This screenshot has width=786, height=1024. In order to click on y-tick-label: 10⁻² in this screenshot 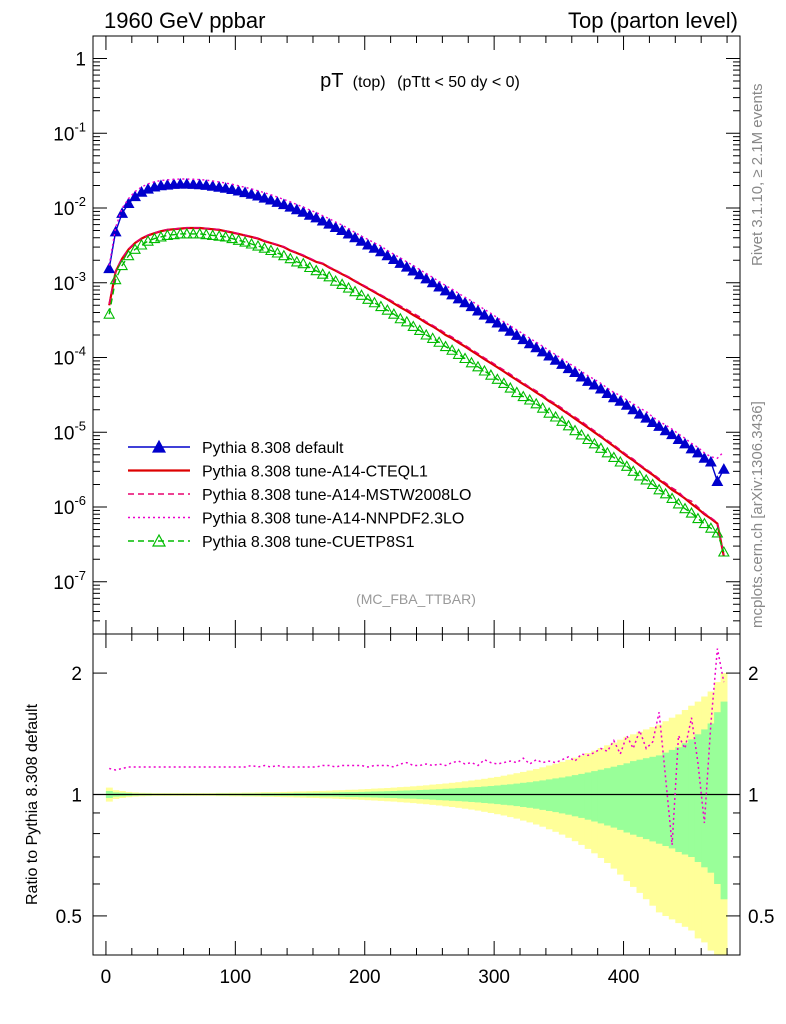, I will do `click(69, 207)`.